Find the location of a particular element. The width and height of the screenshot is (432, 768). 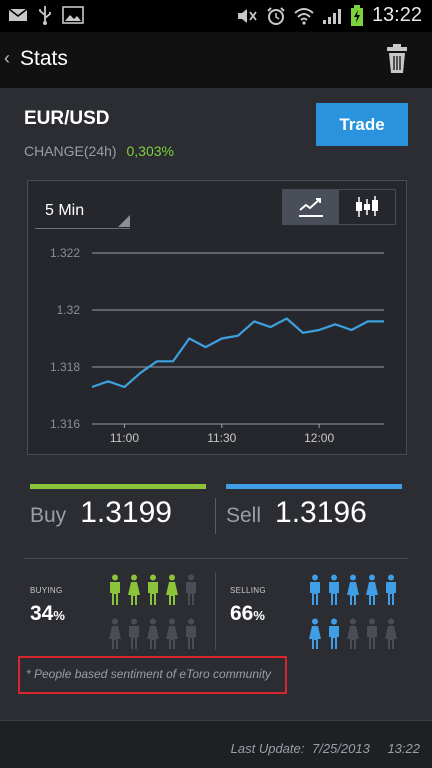

sell-price: 1.3196 is located at coordinates (321, 512).